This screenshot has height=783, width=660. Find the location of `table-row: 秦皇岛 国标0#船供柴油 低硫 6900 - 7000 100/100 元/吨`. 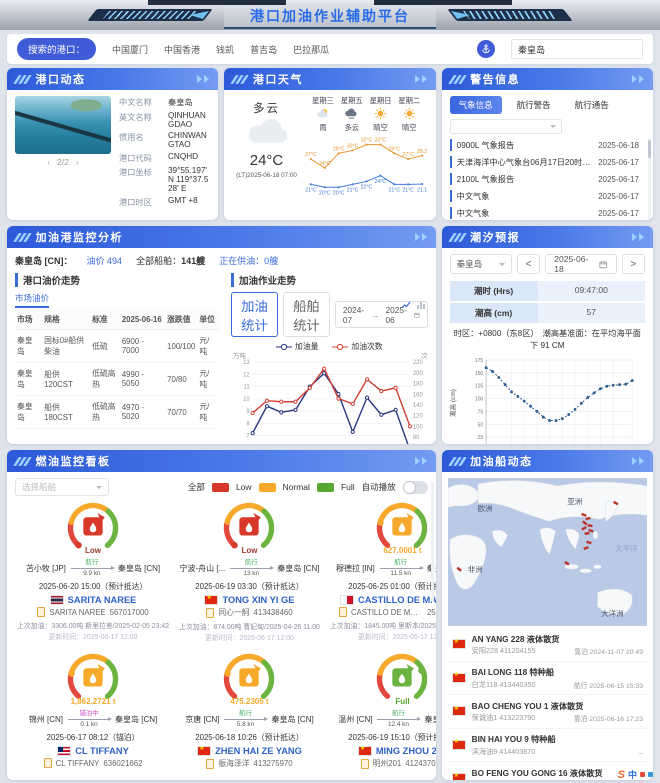

table-row: 秦皇岛 国标0#船供柴油 低硫 6900 - 7000 100/100 元/吨 is located at coordinates (117, 346).